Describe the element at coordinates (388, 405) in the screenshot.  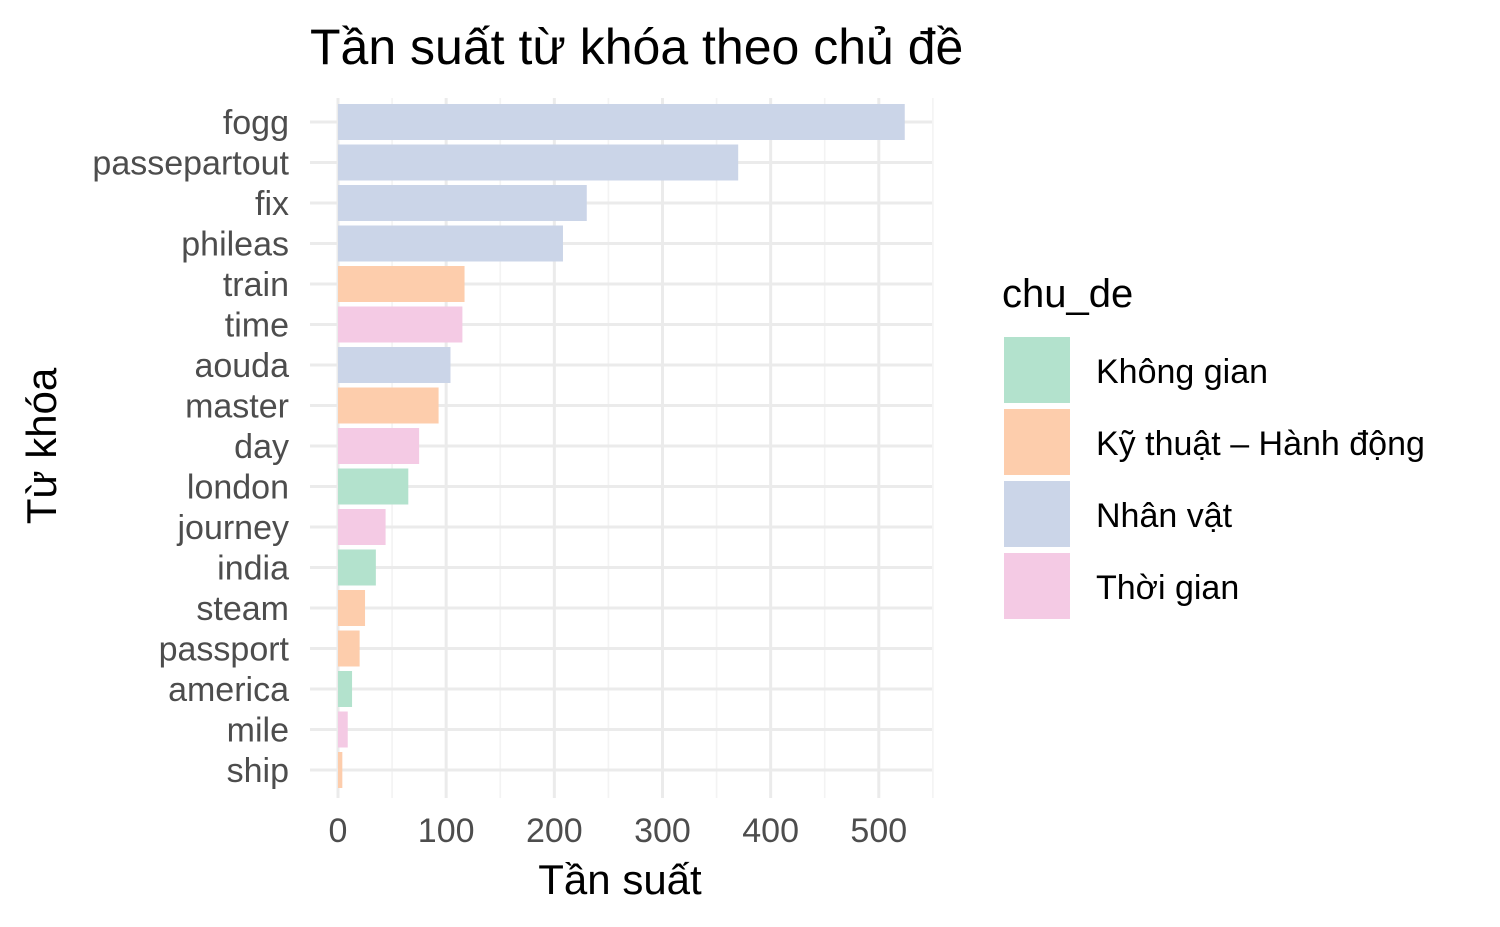
I see `bar-master` at that location.